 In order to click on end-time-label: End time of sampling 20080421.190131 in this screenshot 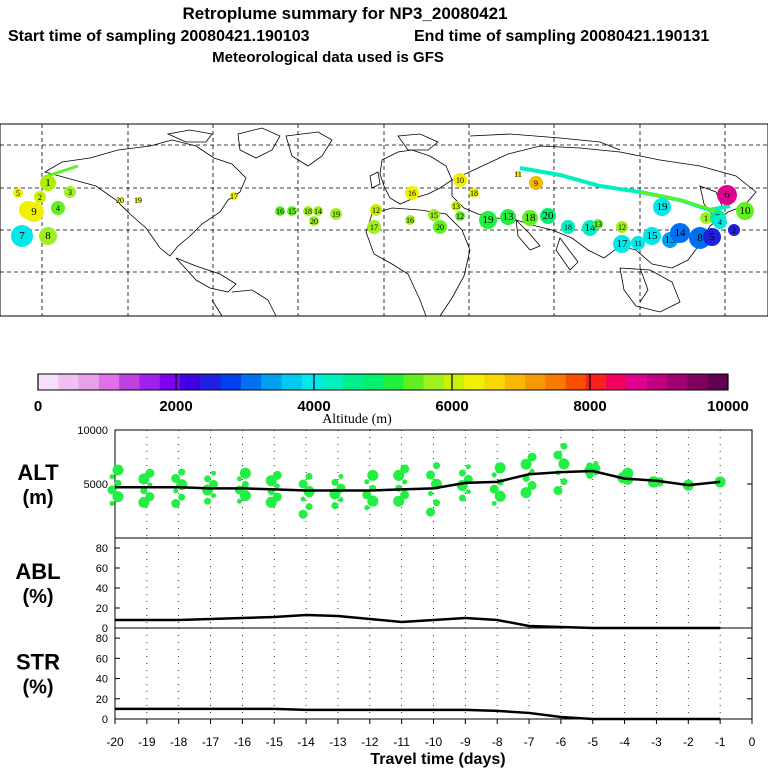, I will do `click(561, 36)`.